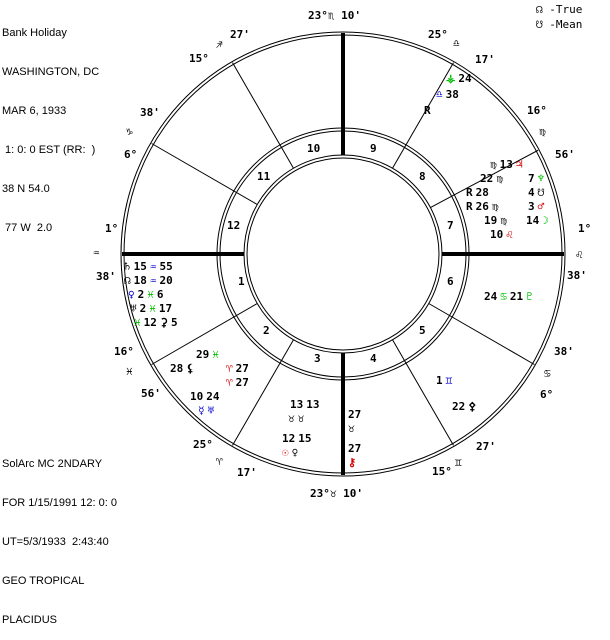 This screenshot has width=610, height=640. Describe the element at coordinates (449, 380) in the screenshot. I see `planet-glyph-or-degree: ♊` at that location.